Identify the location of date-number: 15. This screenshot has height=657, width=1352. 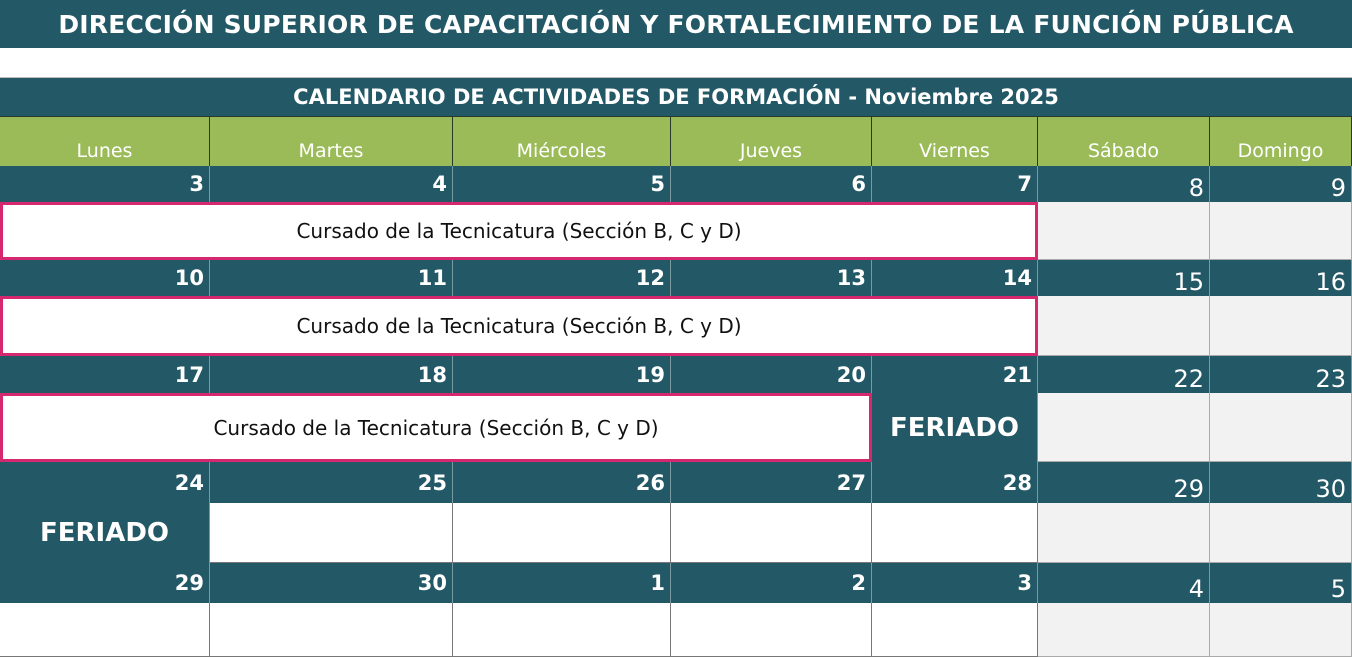
(1124, 278).